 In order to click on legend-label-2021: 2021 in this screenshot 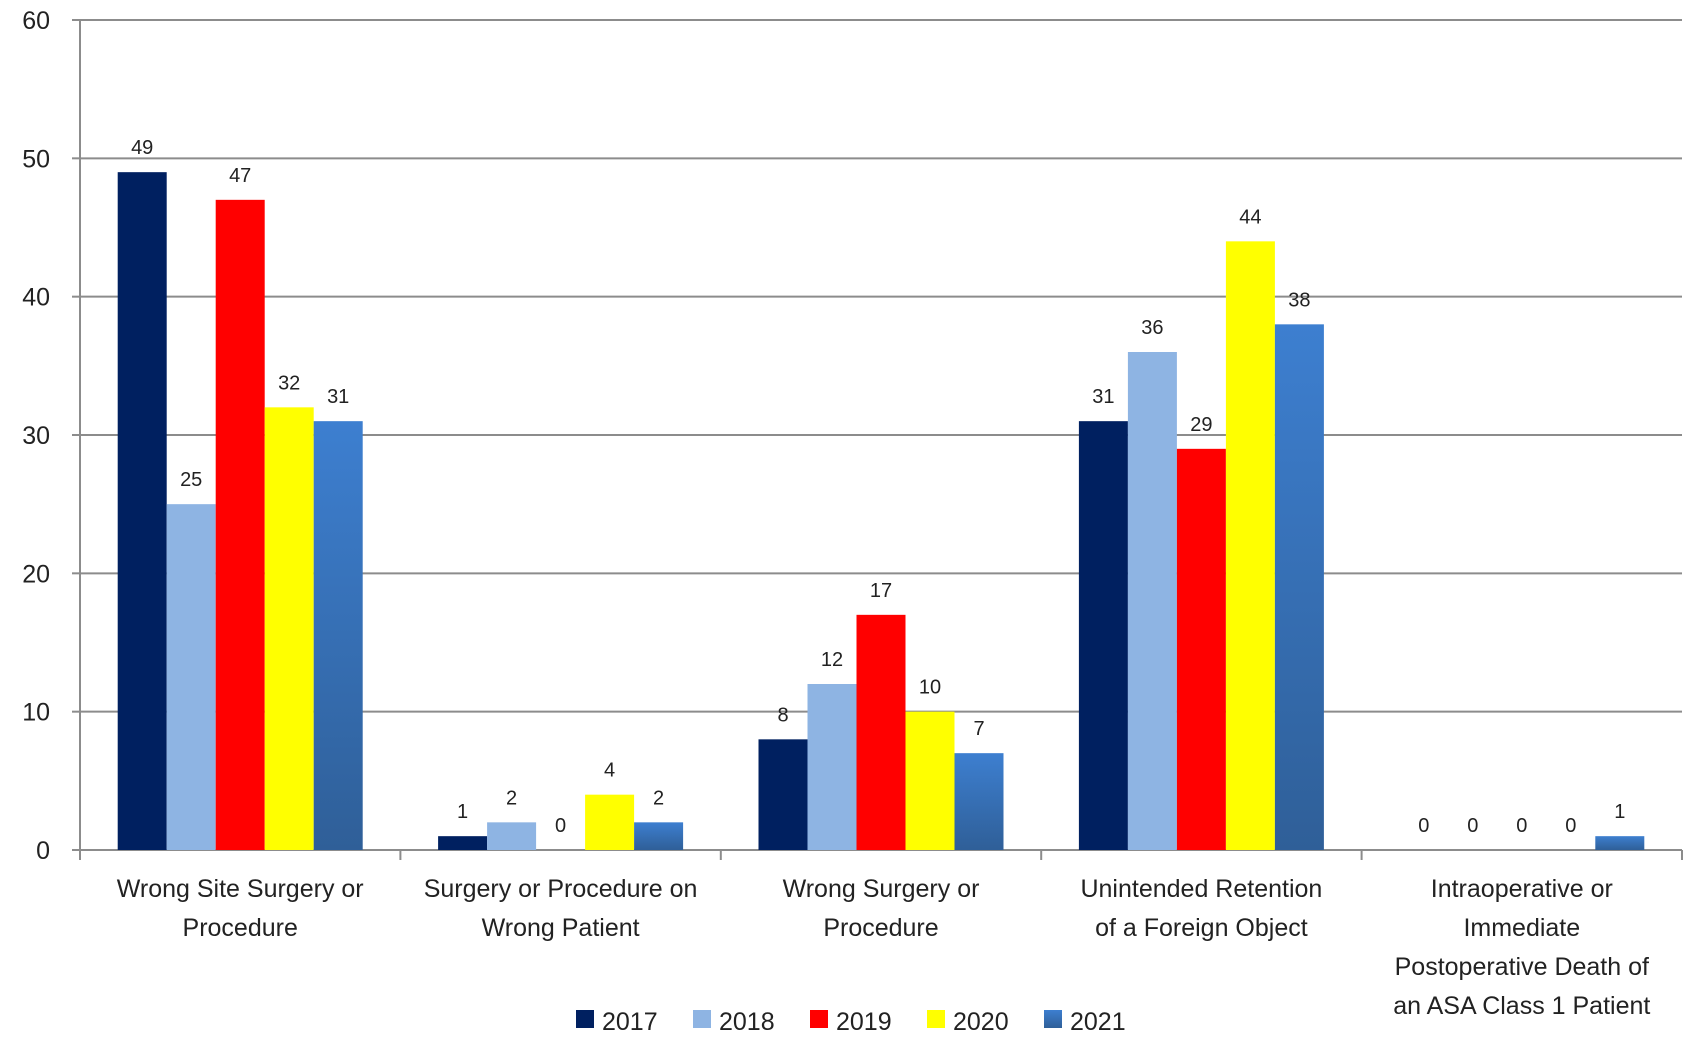, I will do `click(1098, 1022)`.